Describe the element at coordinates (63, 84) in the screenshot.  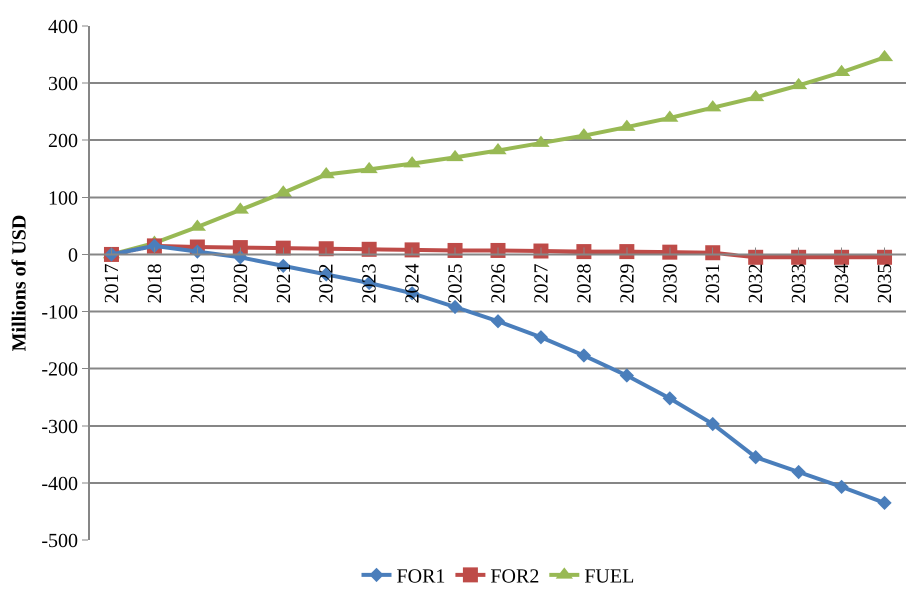
I see `y-tick-label: 300` at that location.